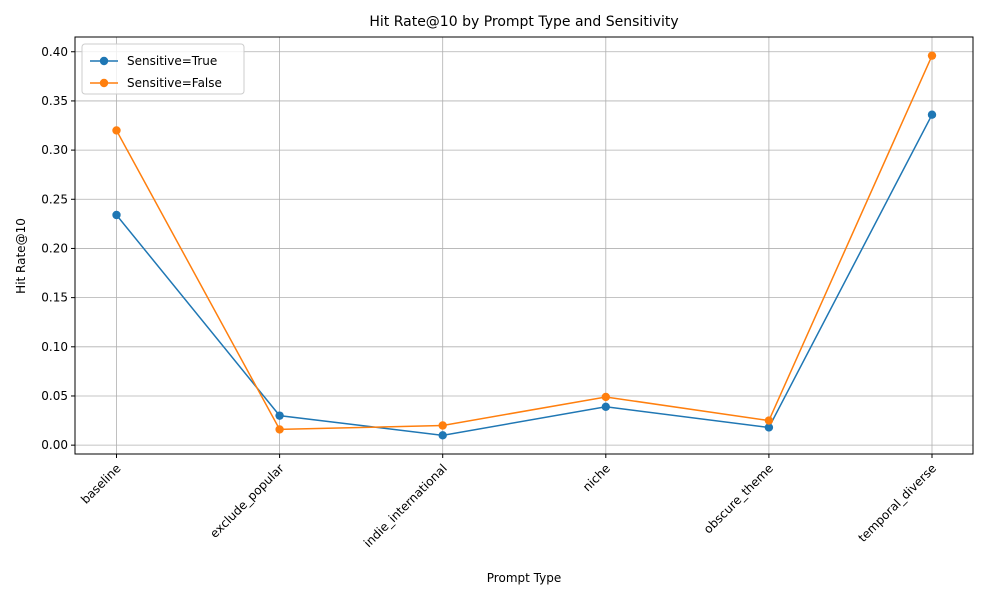 Image resolution: width=1000 pixels, height=600 pixels. What do you see at coordinates (738, 498) in the screenshot?
I see `x-tick-label: obscure_theme` at bounding box center [738, 498].